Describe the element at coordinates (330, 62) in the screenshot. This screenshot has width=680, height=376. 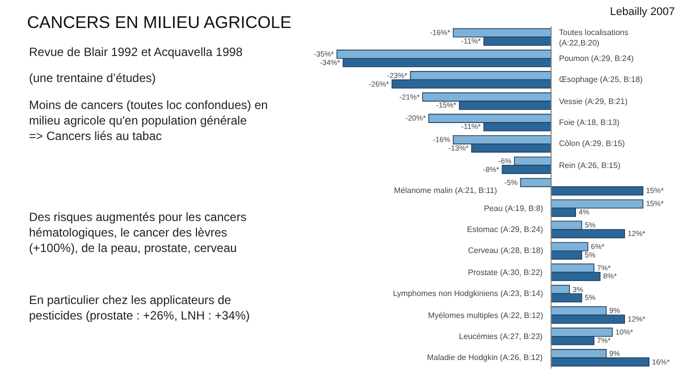
I see `data-label: -34%*` at that location.